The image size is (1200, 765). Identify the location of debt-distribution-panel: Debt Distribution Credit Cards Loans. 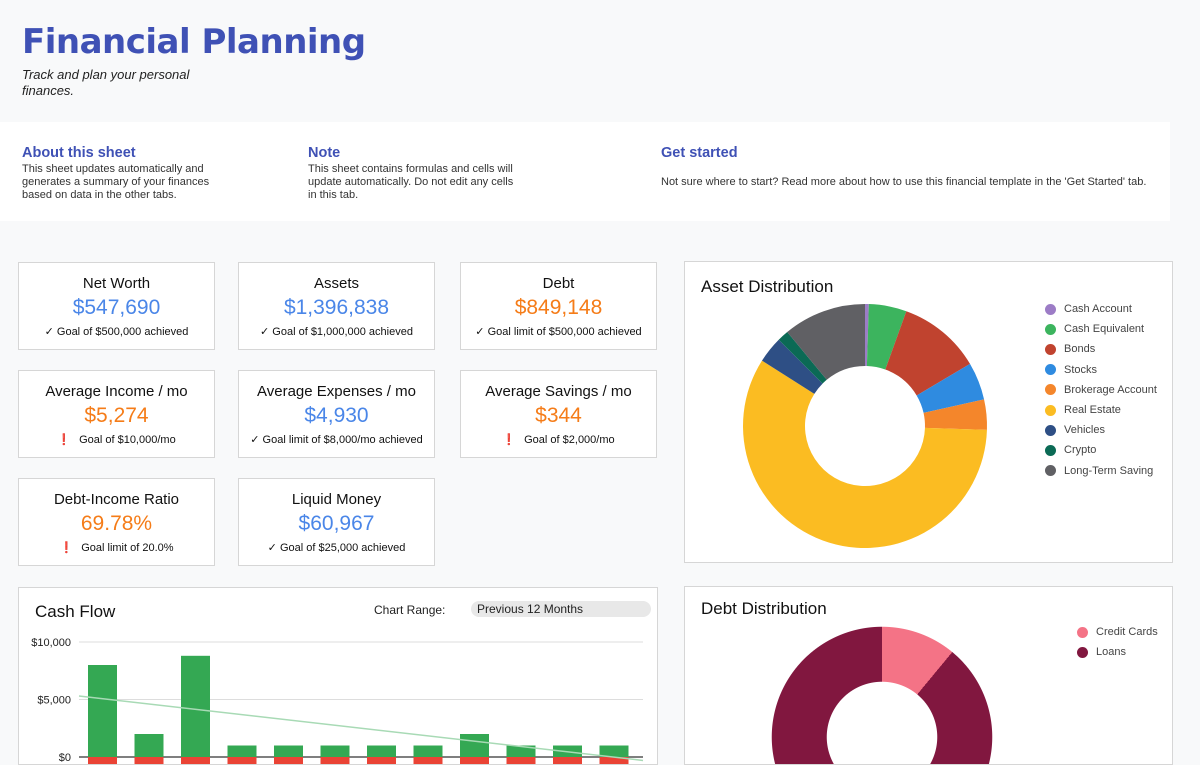
(928, 675).